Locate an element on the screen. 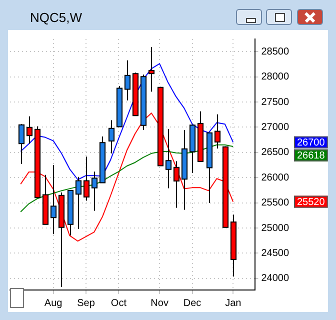  x-tick-label: Jan is located at coordinates (233, 303).